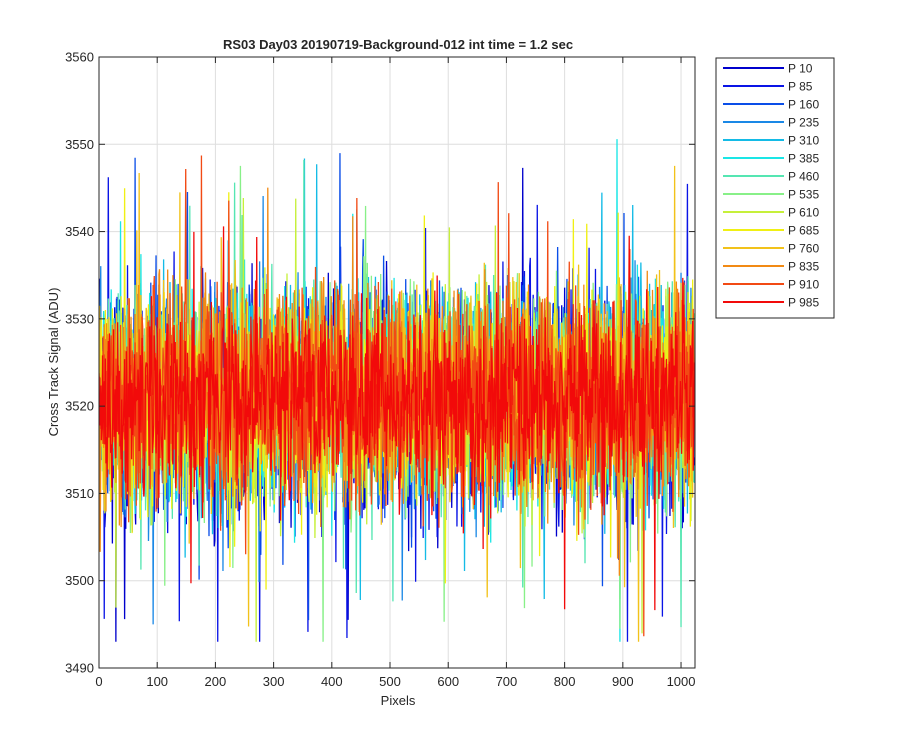 This screenshot has height=755, width=900. Describe the element at coordinates (803, 249) in the screenshot. I see `legend-label: P 760` at that location.